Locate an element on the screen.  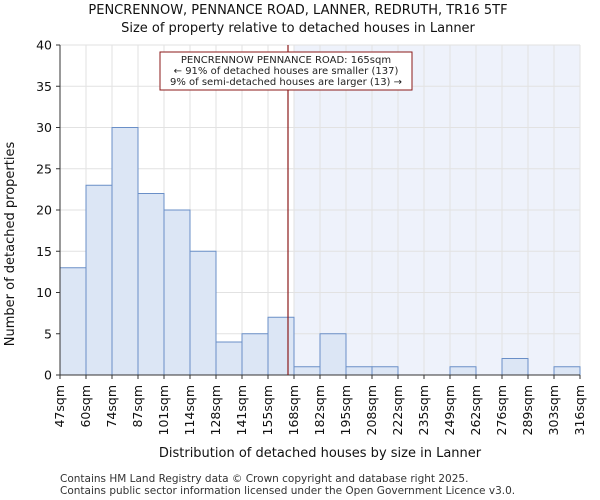
y-axis-label: Number of detached properties is located at coordinates (10, 244).